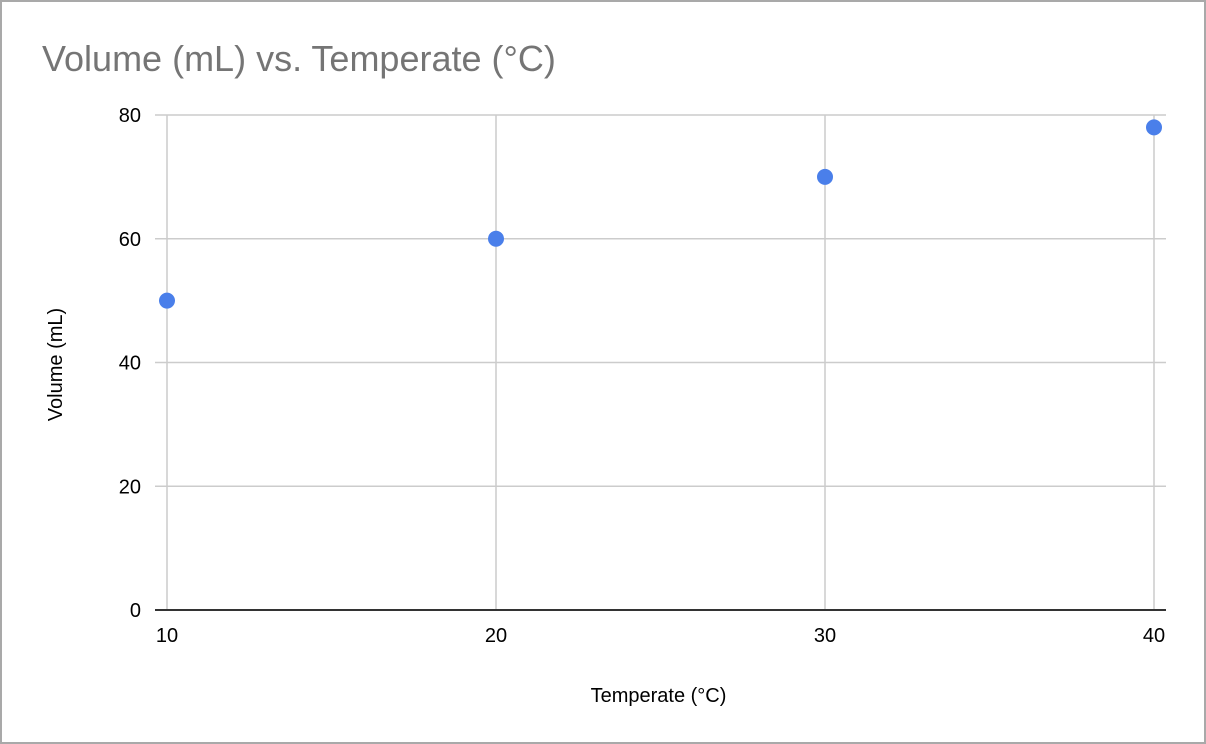 The image size is (1206, 744). What do you see at coordinates (1154, 636) in the screenshot?
I see `x-tick-label: 40` at bounding box center [1154, 636].